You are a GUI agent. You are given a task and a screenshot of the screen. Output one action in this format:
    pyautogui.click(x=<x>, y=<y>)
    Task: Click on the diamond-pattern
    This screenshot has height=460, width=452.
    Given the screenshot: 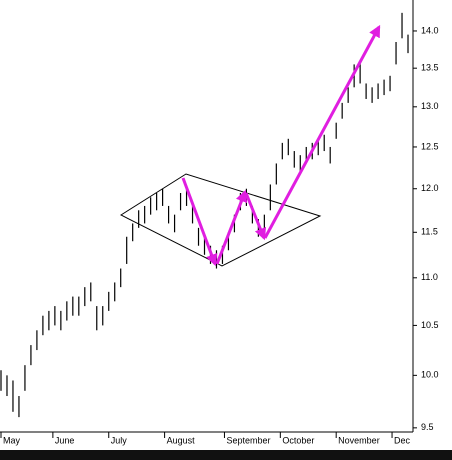 What is the action you would take?
    pyautogui.click(x=220, y=220)
    